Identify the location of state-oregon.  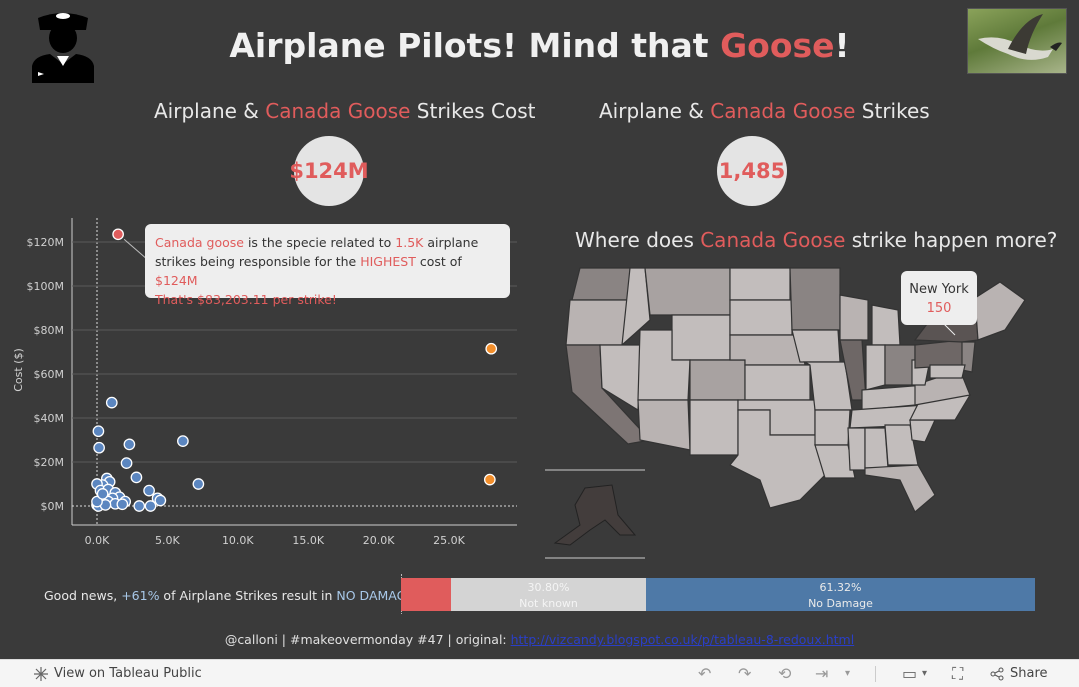
(598, 322).